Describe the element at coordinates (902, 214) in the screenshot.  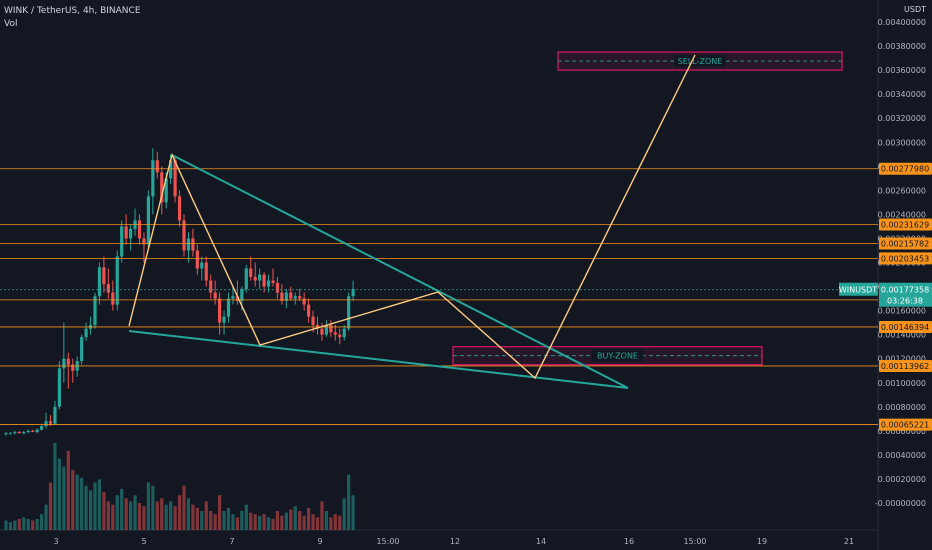
I see `price-tick-label: 0.00240000` at that location.